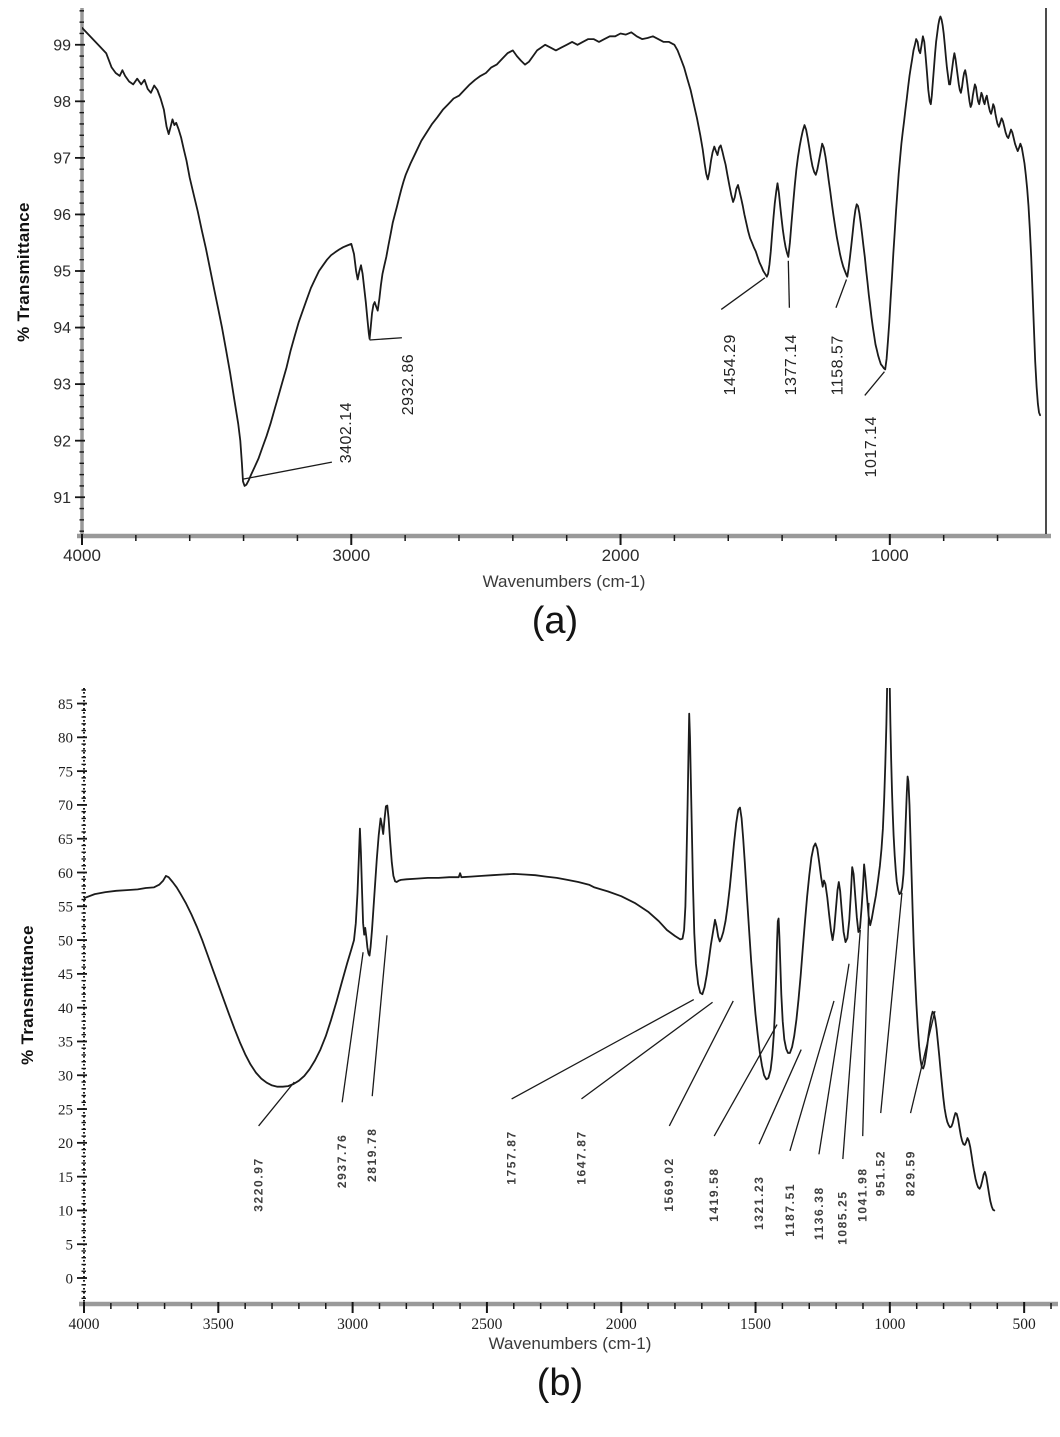 The image size is (1060, 1437). I want to click on svg-text: 97, so click(62, 158).